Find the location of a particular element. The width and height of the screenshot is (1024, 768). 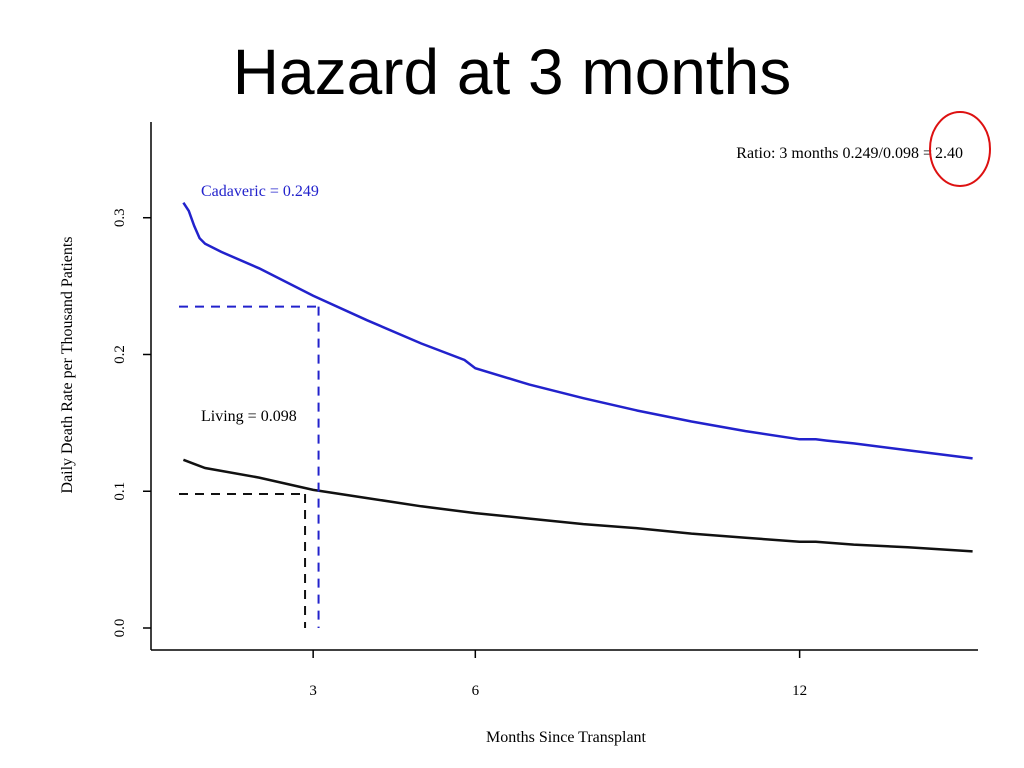

x-tick-label: 6 is located at coordinates (476, 691).